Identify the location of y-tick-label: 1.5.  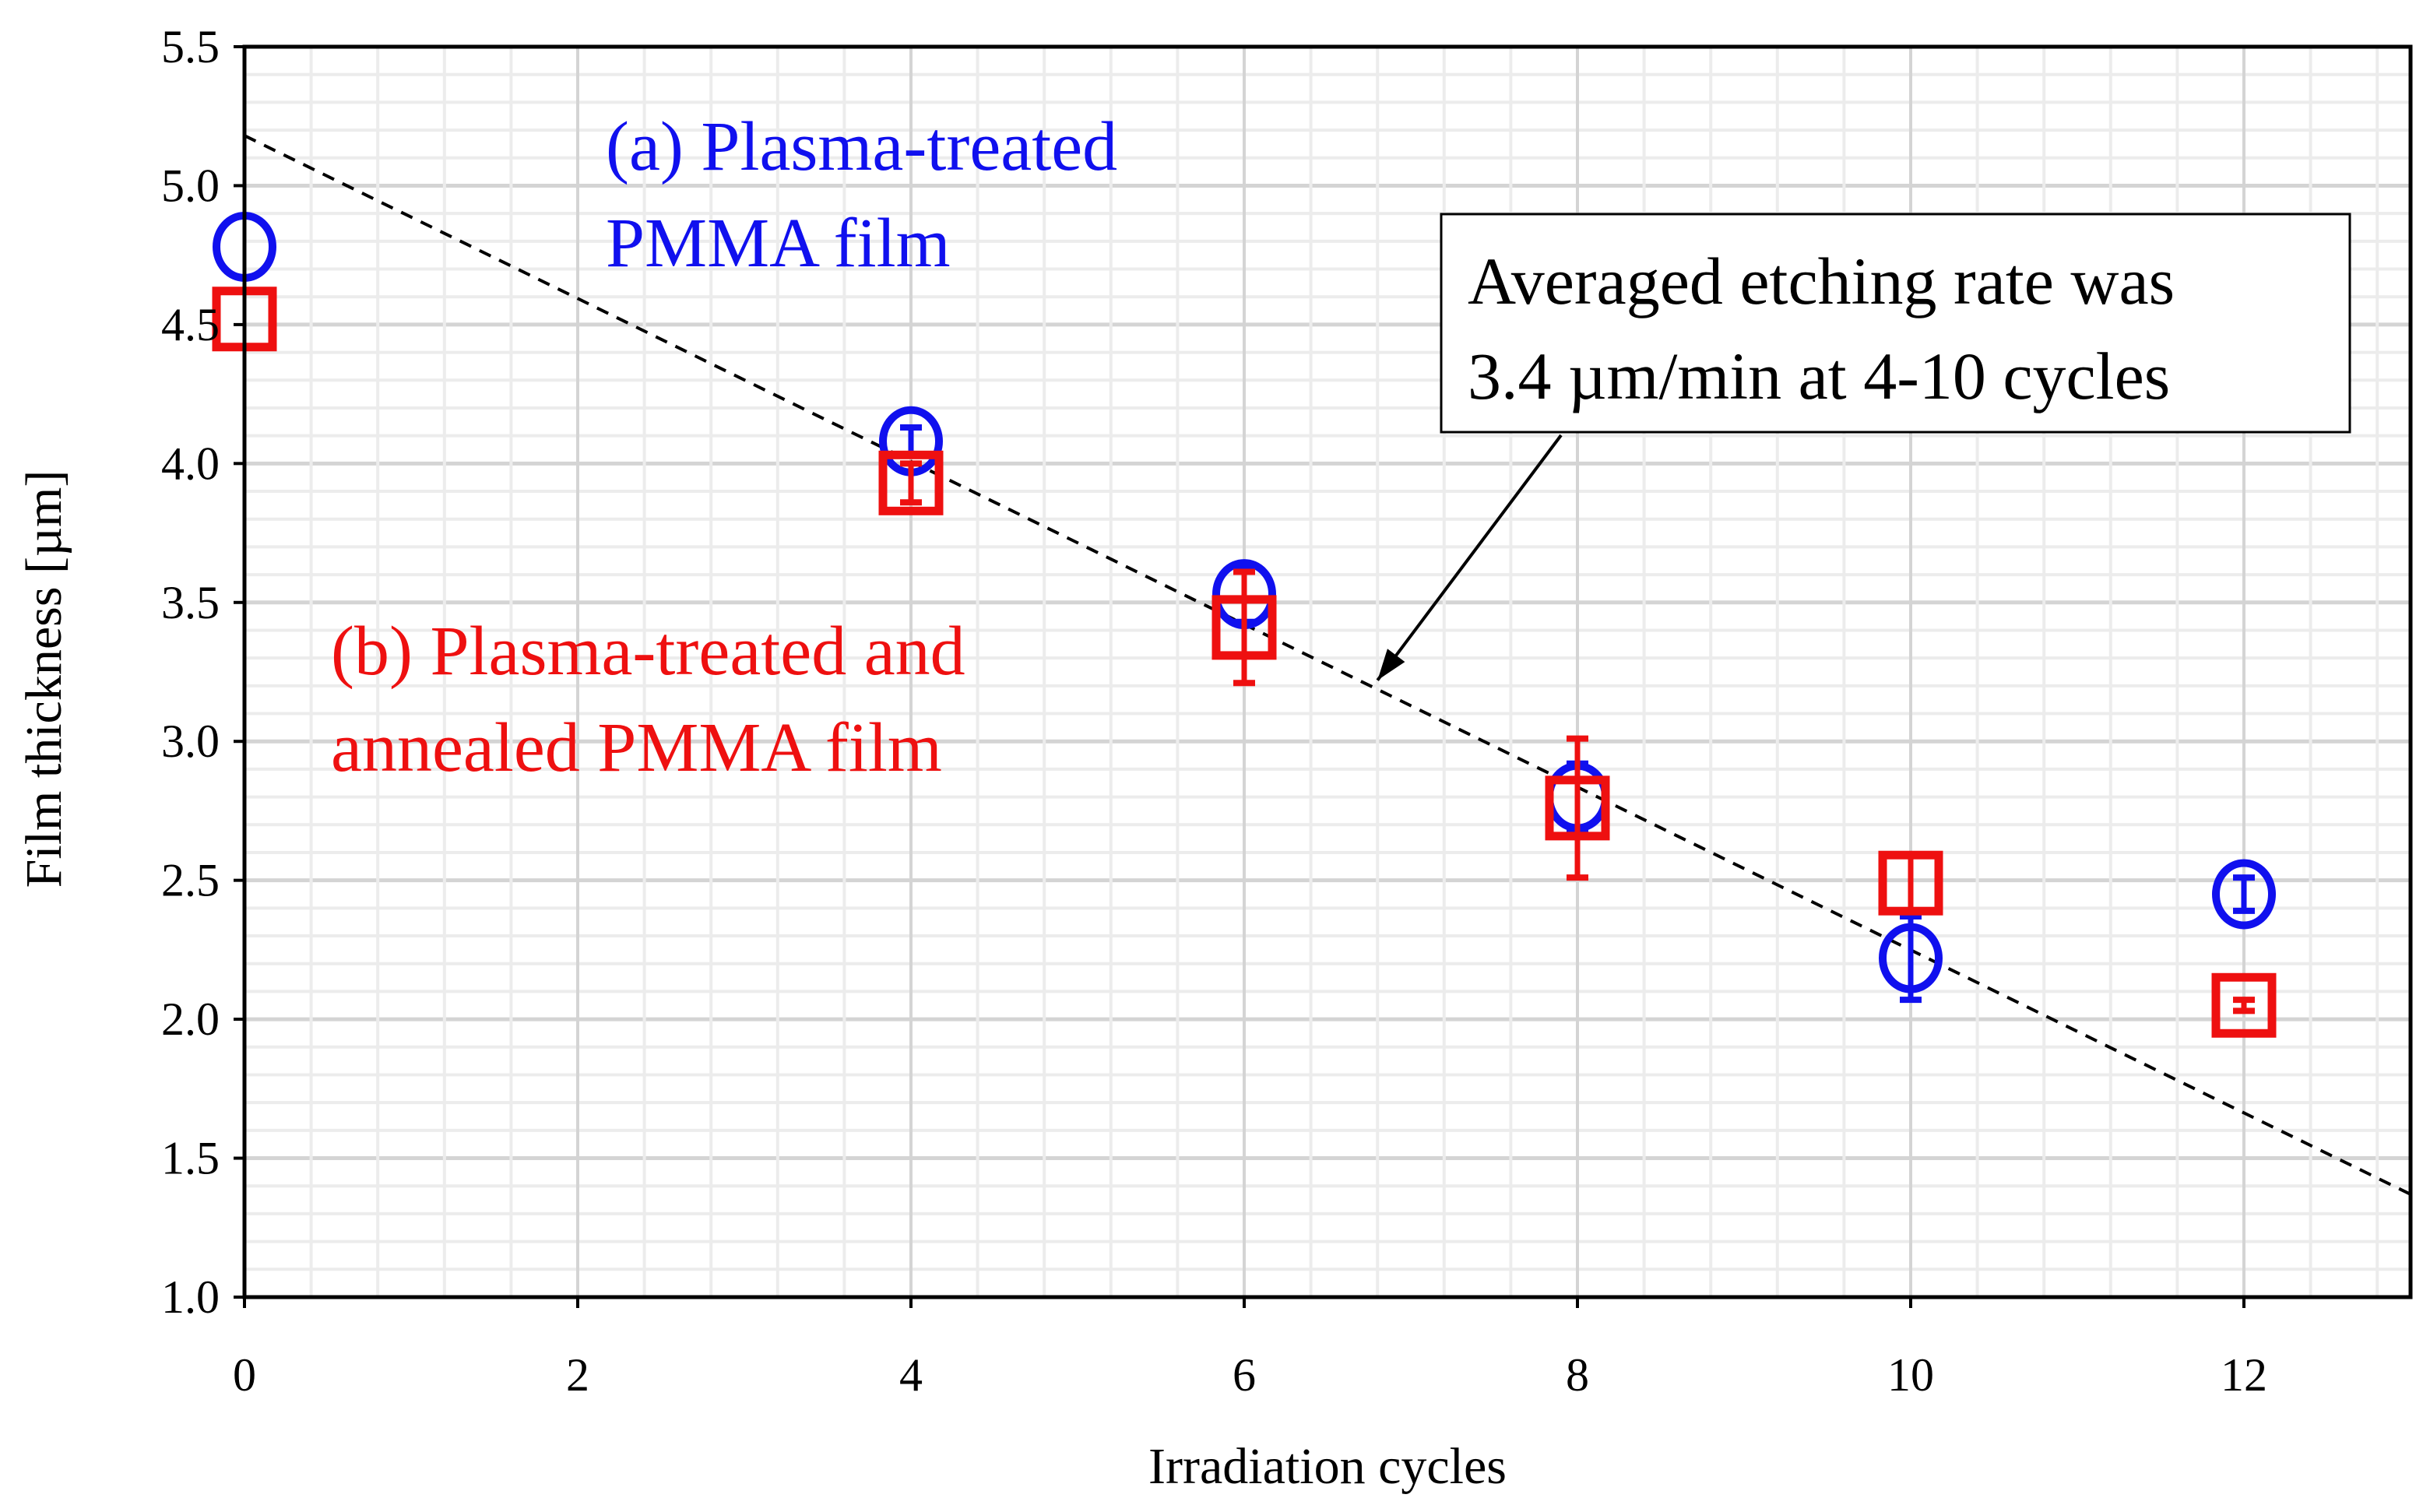
(190, 1158).